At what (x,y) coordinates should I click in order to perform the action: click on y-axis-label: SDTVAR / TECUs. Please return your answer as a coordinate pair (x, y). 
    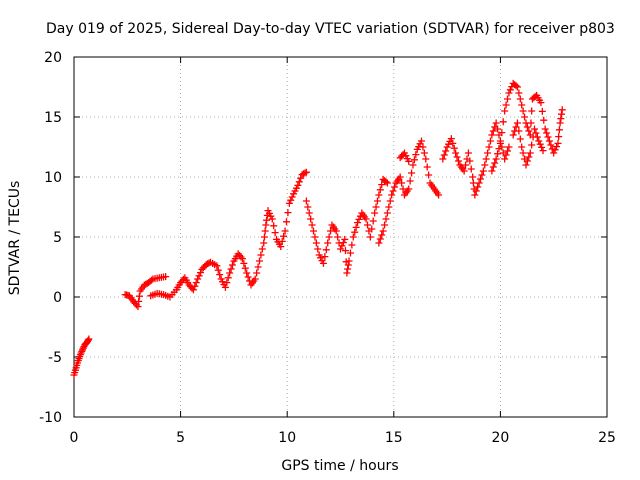
    Looking at the image, I should click on (15, 238).